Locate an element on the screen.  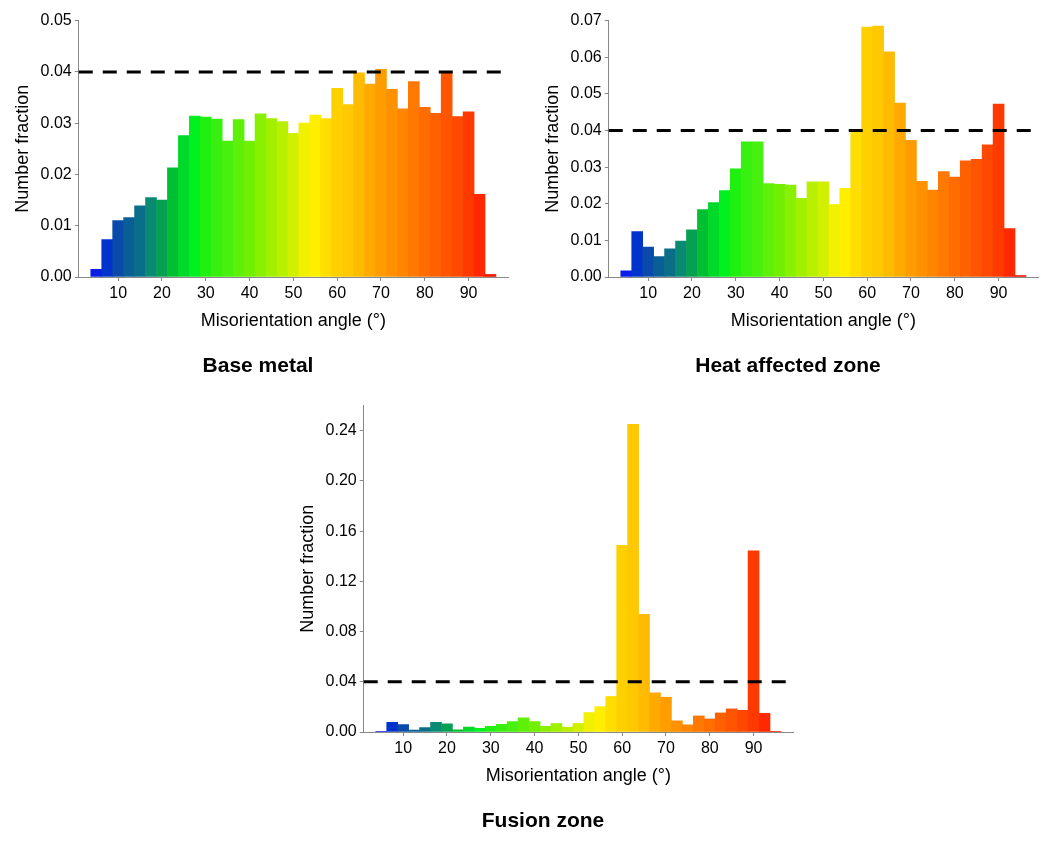
y-tick-label: 0.08 is located at coordinates (341, 630).